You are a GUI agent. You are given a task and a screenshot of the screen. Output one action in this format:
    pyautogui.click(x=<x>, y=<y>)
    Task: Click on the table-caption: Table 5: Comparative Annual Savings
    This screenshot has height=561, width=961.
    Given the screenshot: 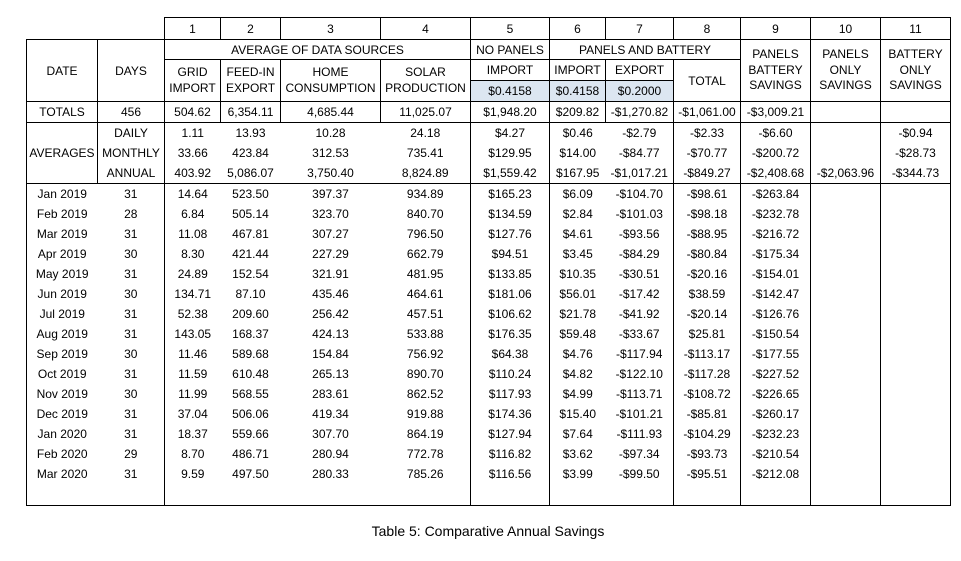 What is the action you would take?
    pyautogui.click(x=488, y=531)
    